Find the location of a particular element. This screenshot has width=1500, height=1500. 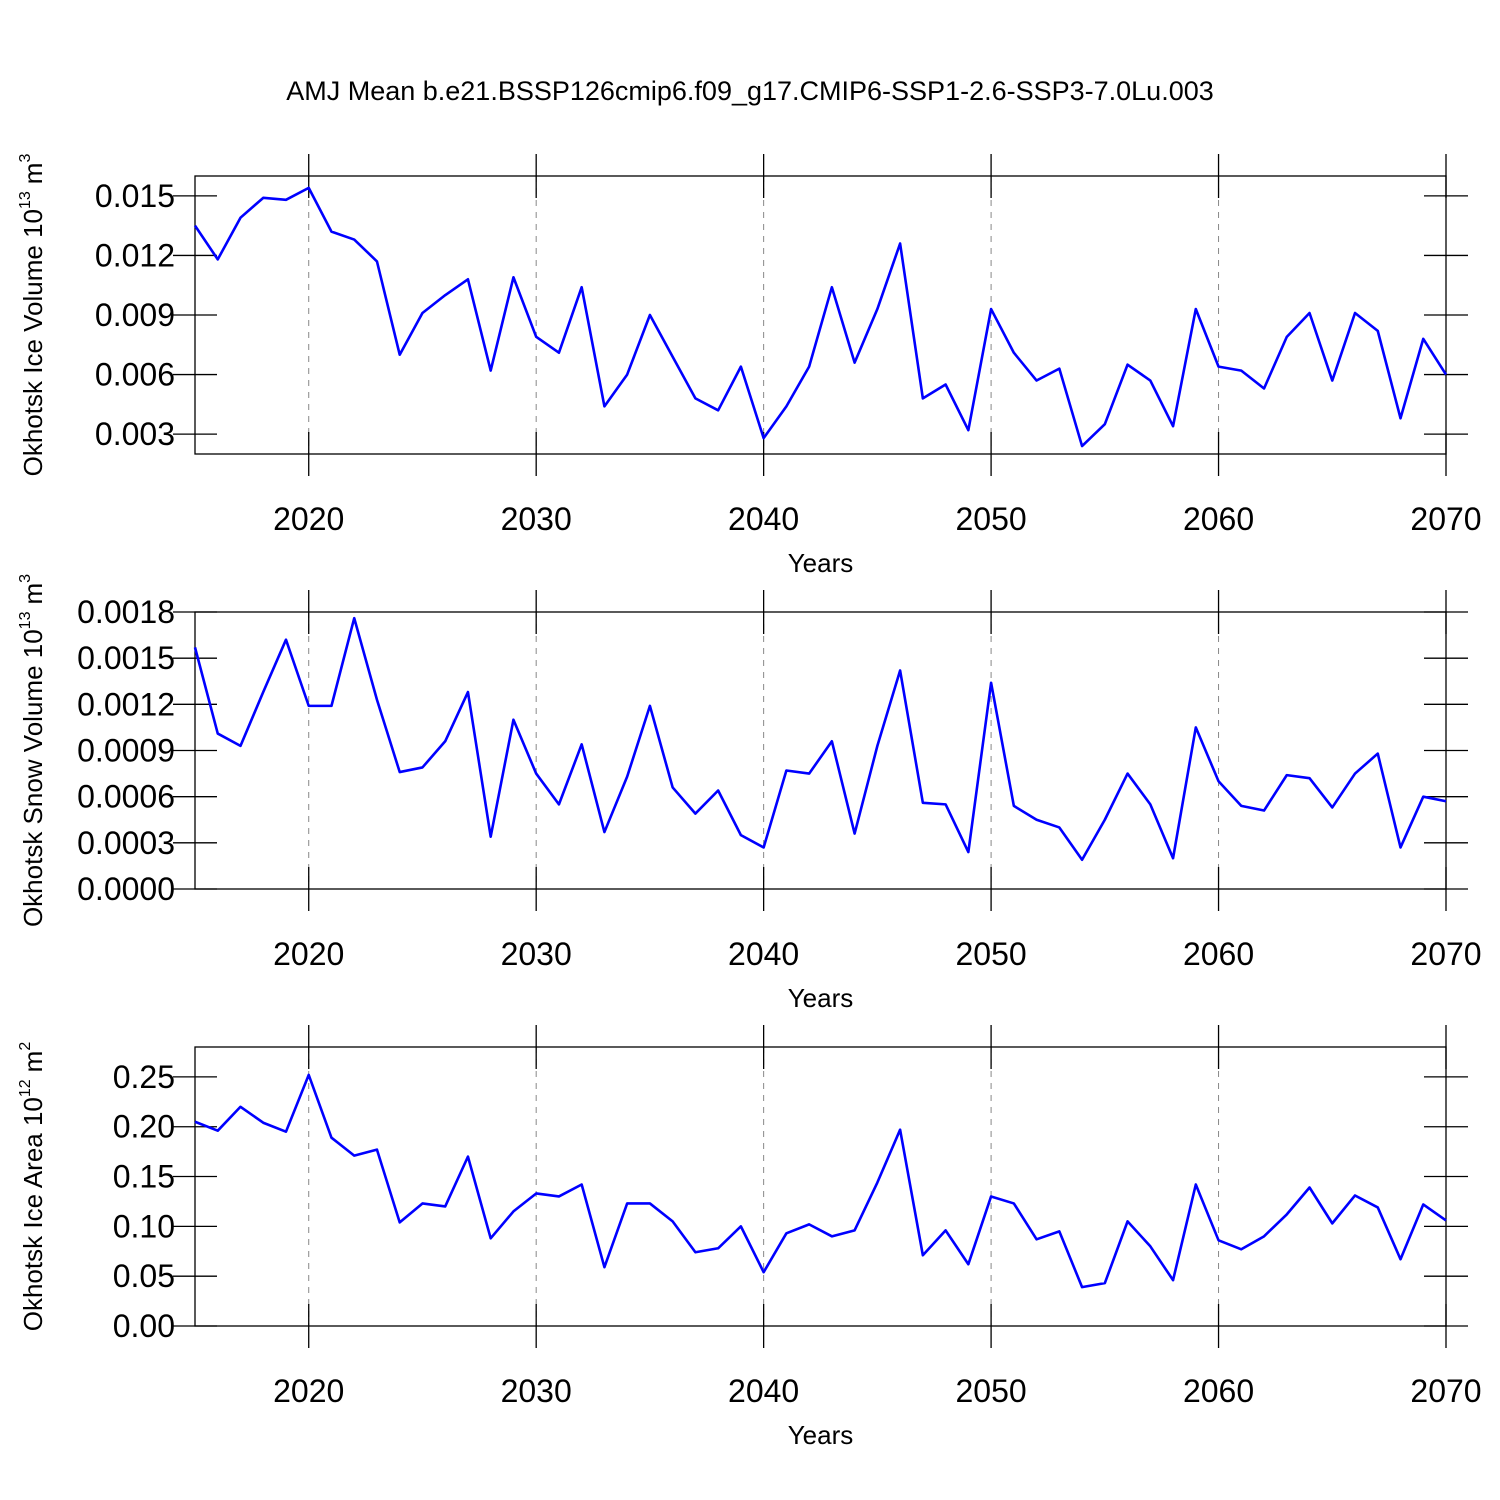

y-axis-label: Okhotsk Ice Area 1012 m2 is located at coordinates (32, 1187).